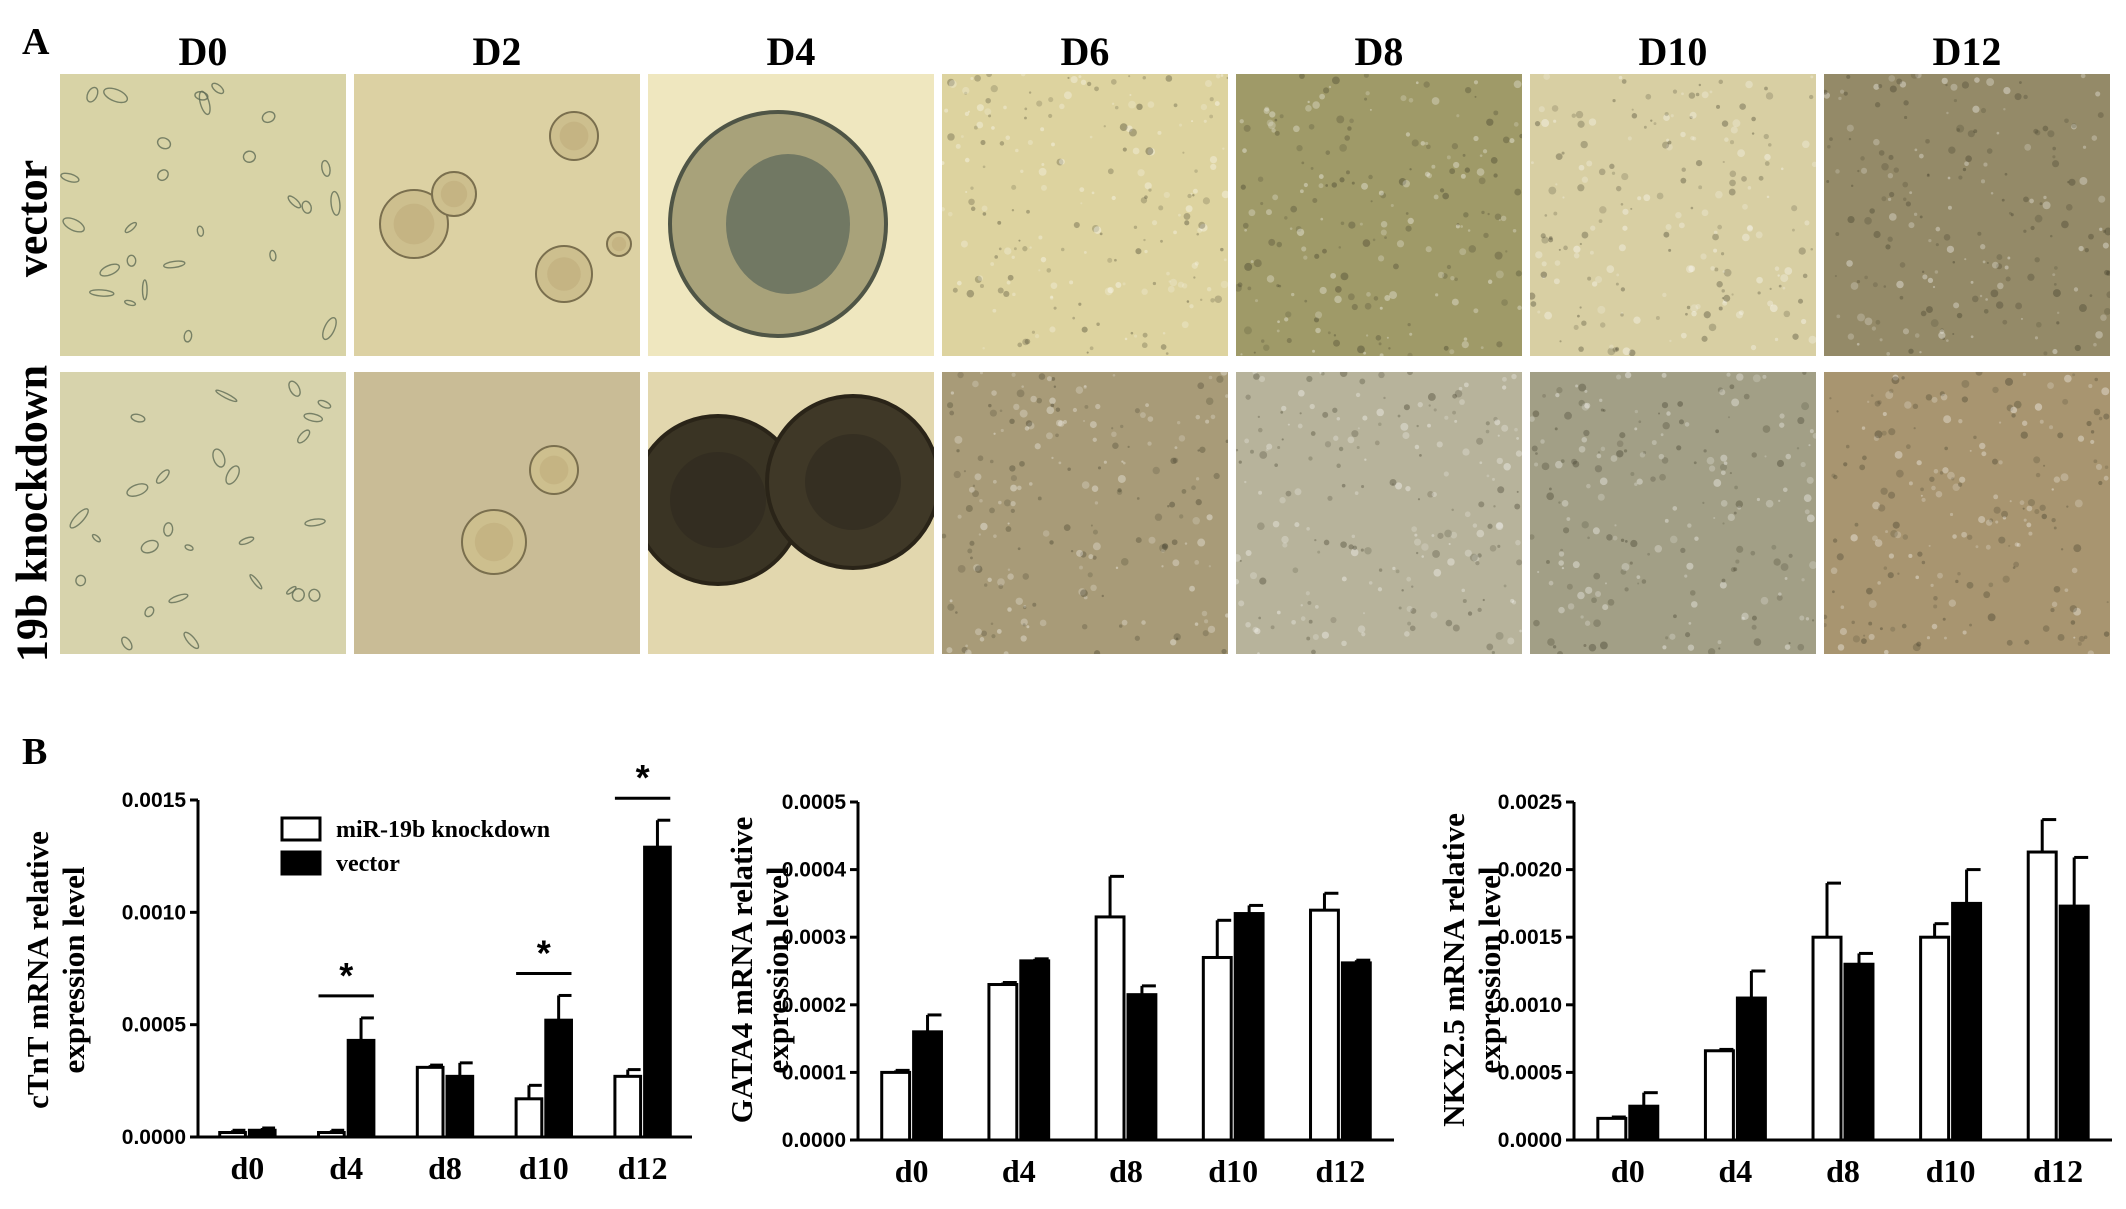 The height and width of the screenshot is (1209, 2126). What do you see at coordinates (1379, 51) in the screenshot?
I see `column-label-d8: D8` at bounding box center [1379, 51].